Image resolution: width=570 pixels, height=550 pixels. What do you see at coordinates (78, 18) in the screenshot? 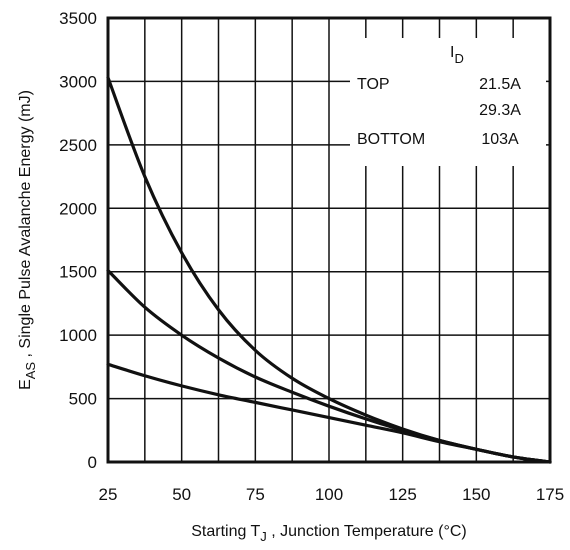
I see `y-tick-label: 3500` at bounding box center [78, 18].